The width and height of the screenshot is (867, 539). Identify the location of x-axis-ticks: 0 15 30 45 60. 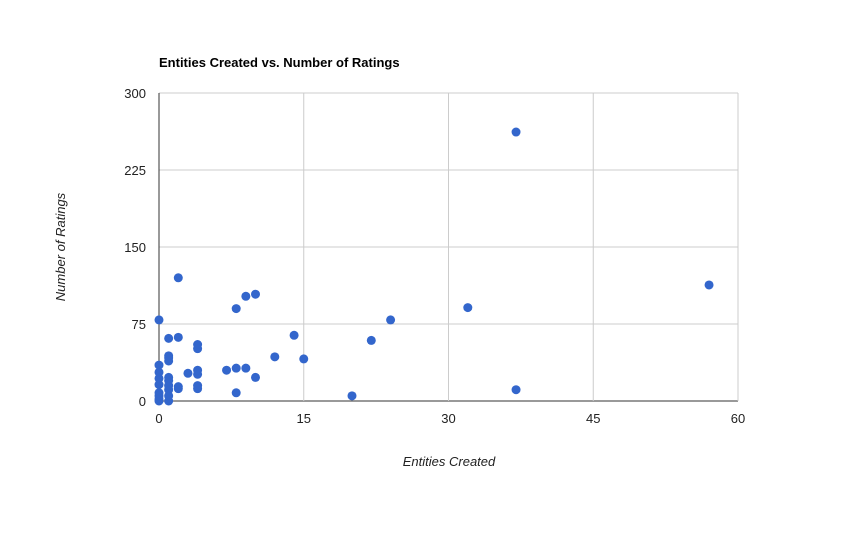
(450, 418).